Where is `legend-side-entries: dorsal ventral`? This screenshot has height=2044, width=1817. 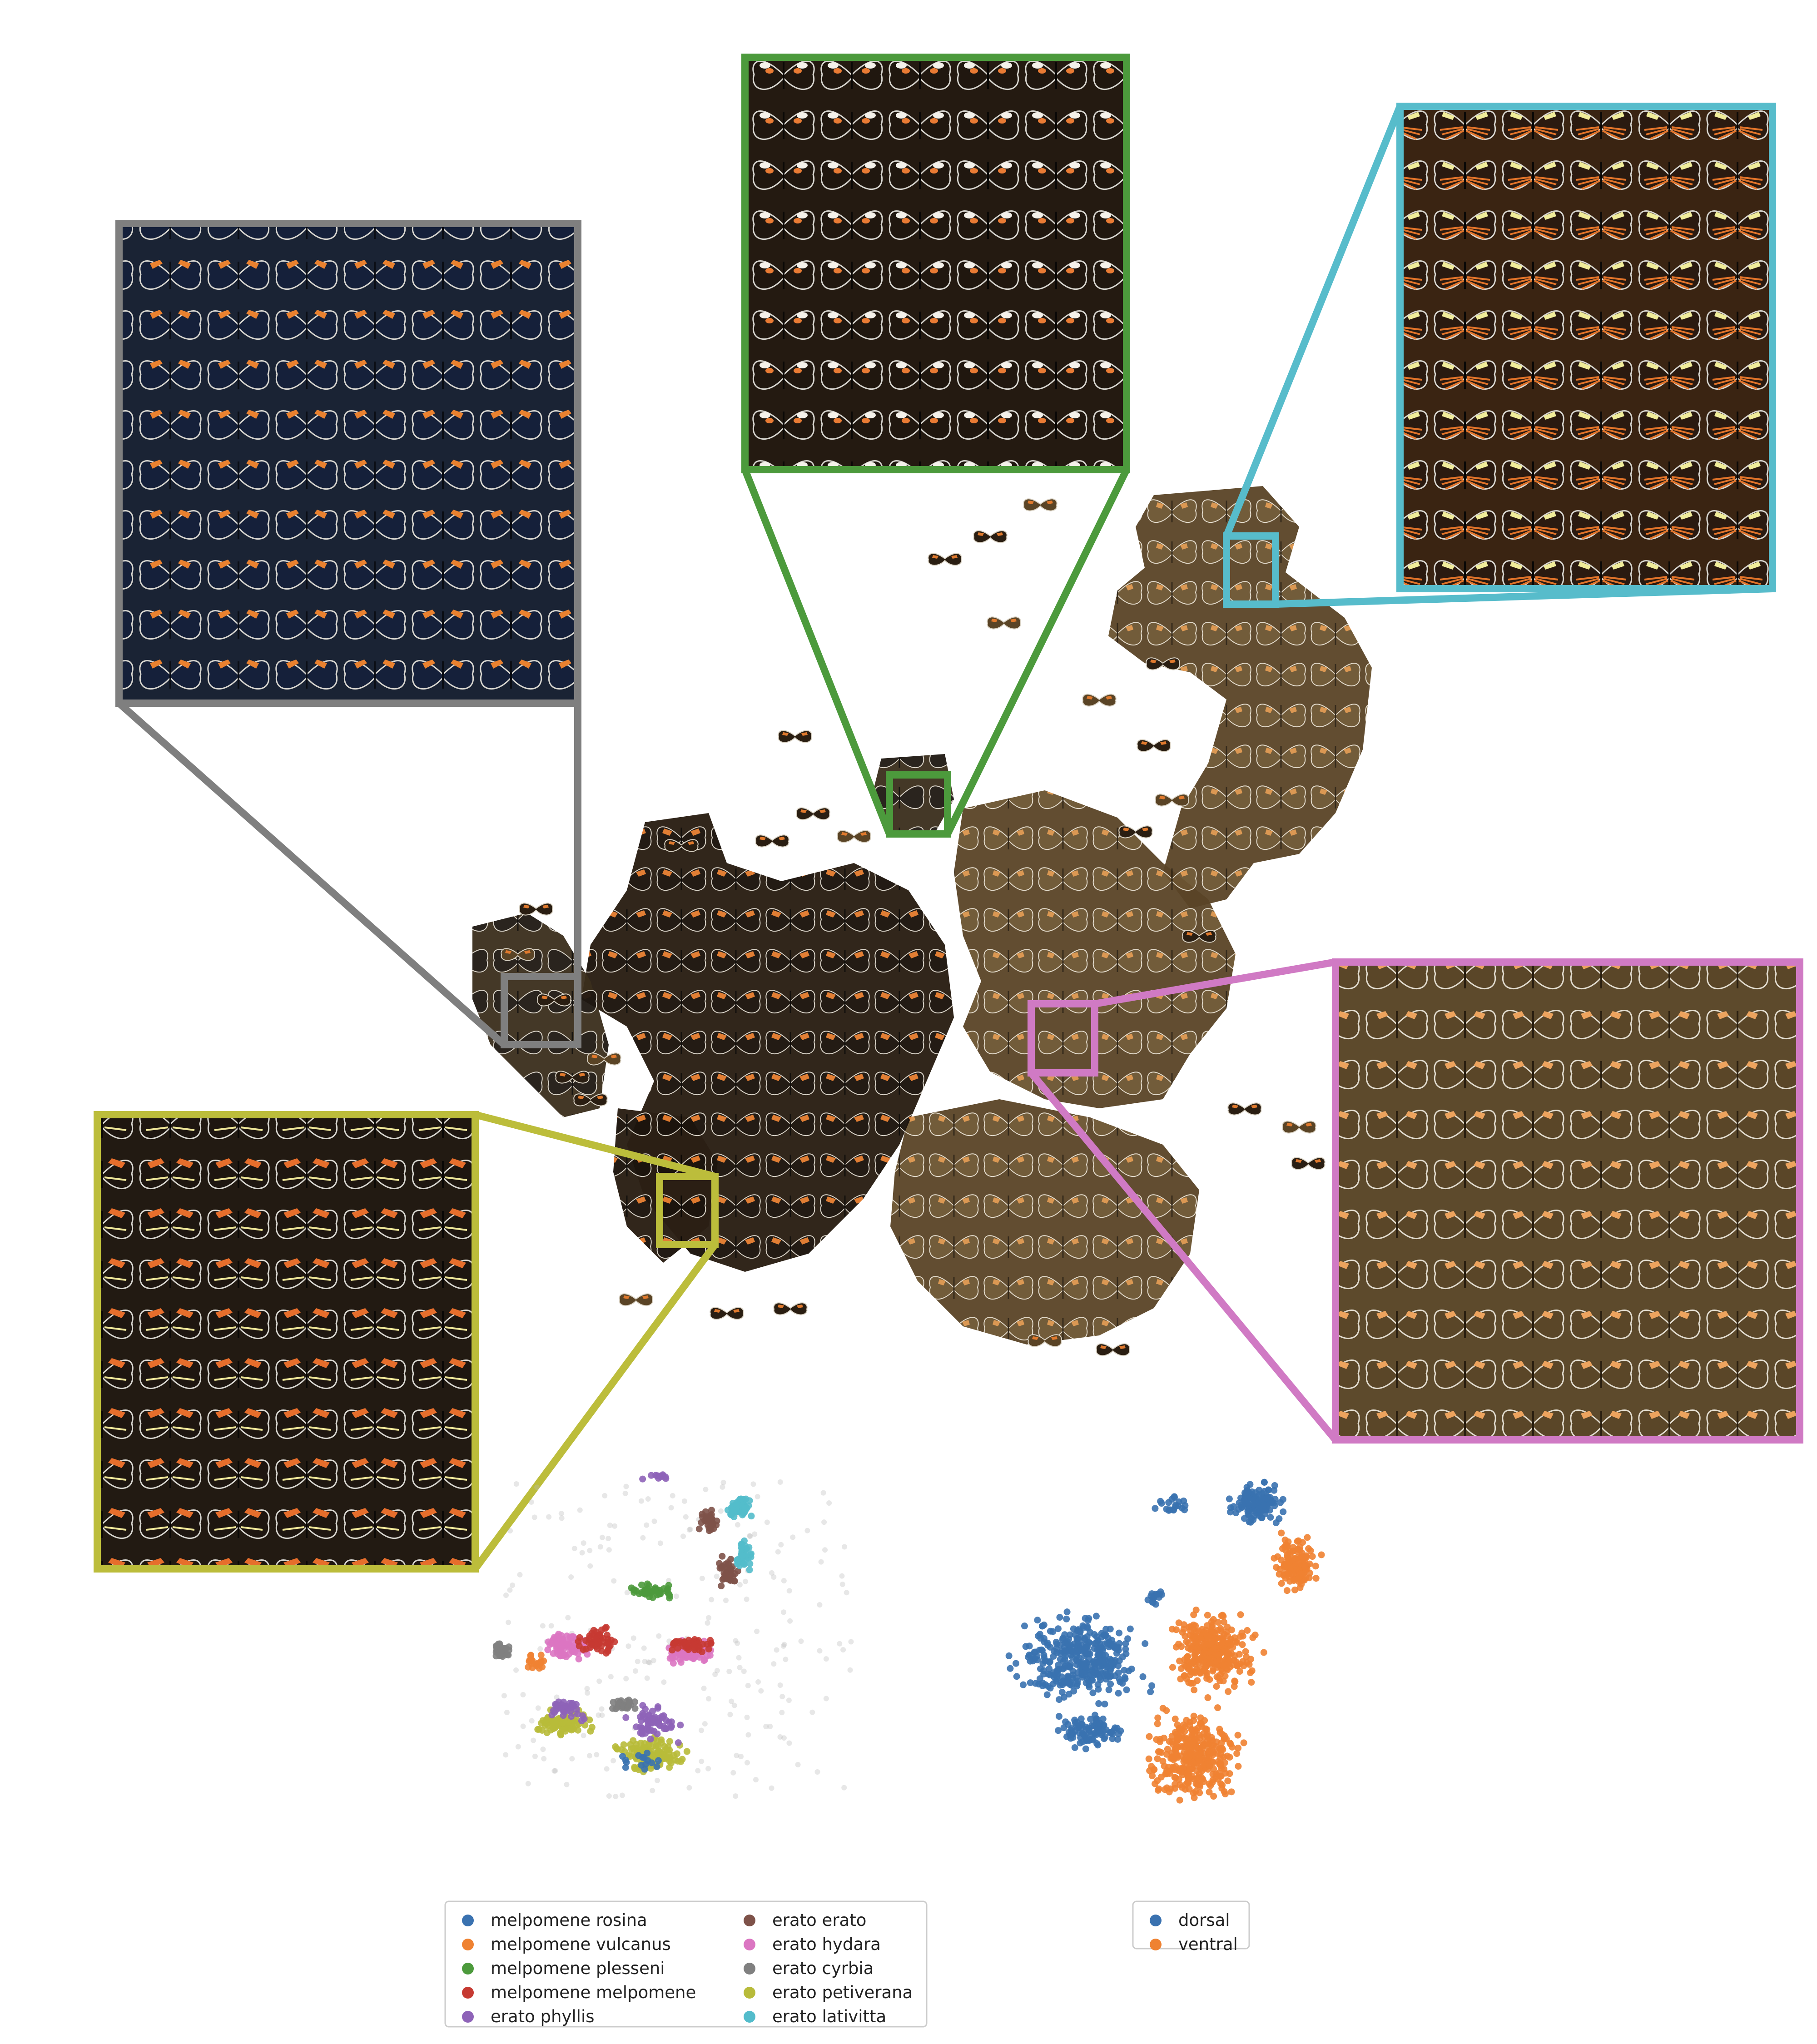 legend-side-entries: dorsal ventral is located at coordinates (1194, 1932).